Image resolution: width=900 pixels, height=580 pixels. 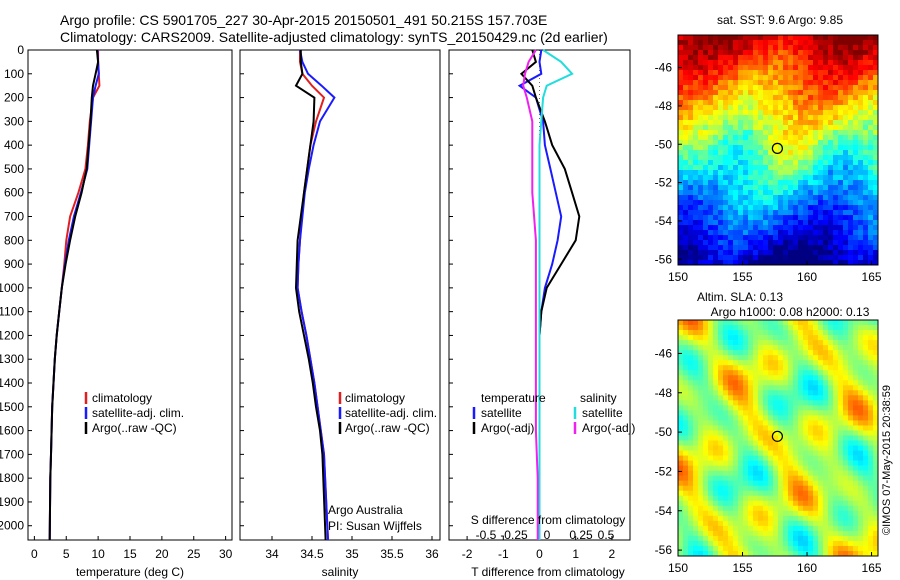 I want to click on sla-profile-marker, so click(x=777, y=436).